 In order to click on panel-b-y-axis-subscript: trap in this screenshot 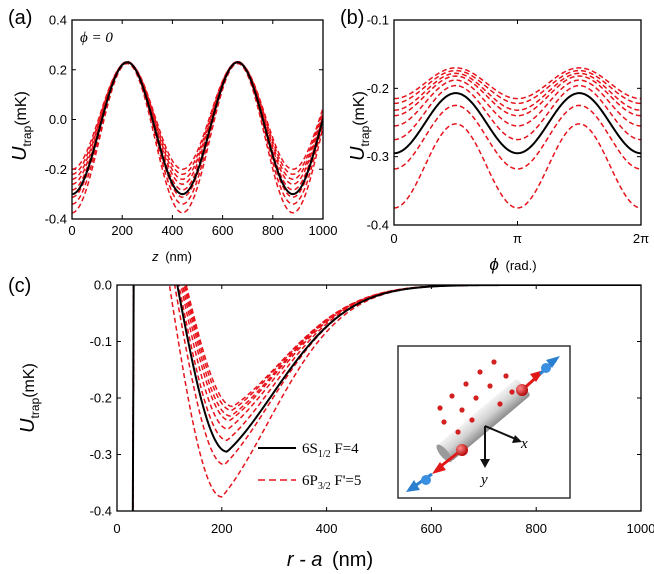, I will do `click(365, 135)`.